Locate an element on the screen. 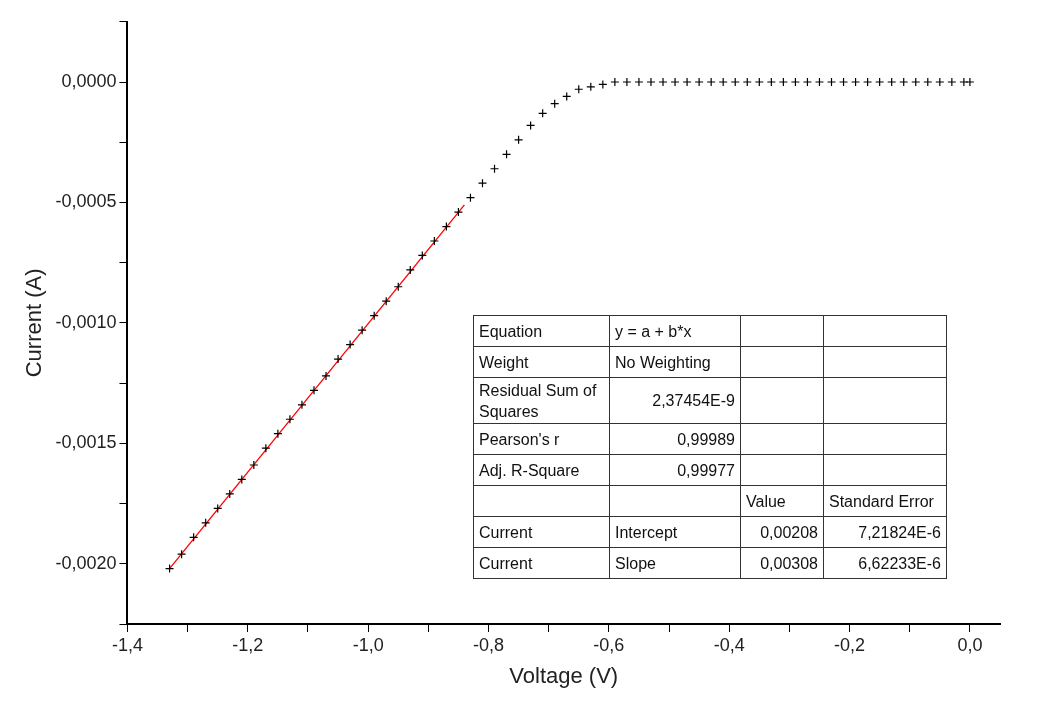 This screenshot has height=702, width=1048. annotation: Slope is located at coordinates (675, 563).